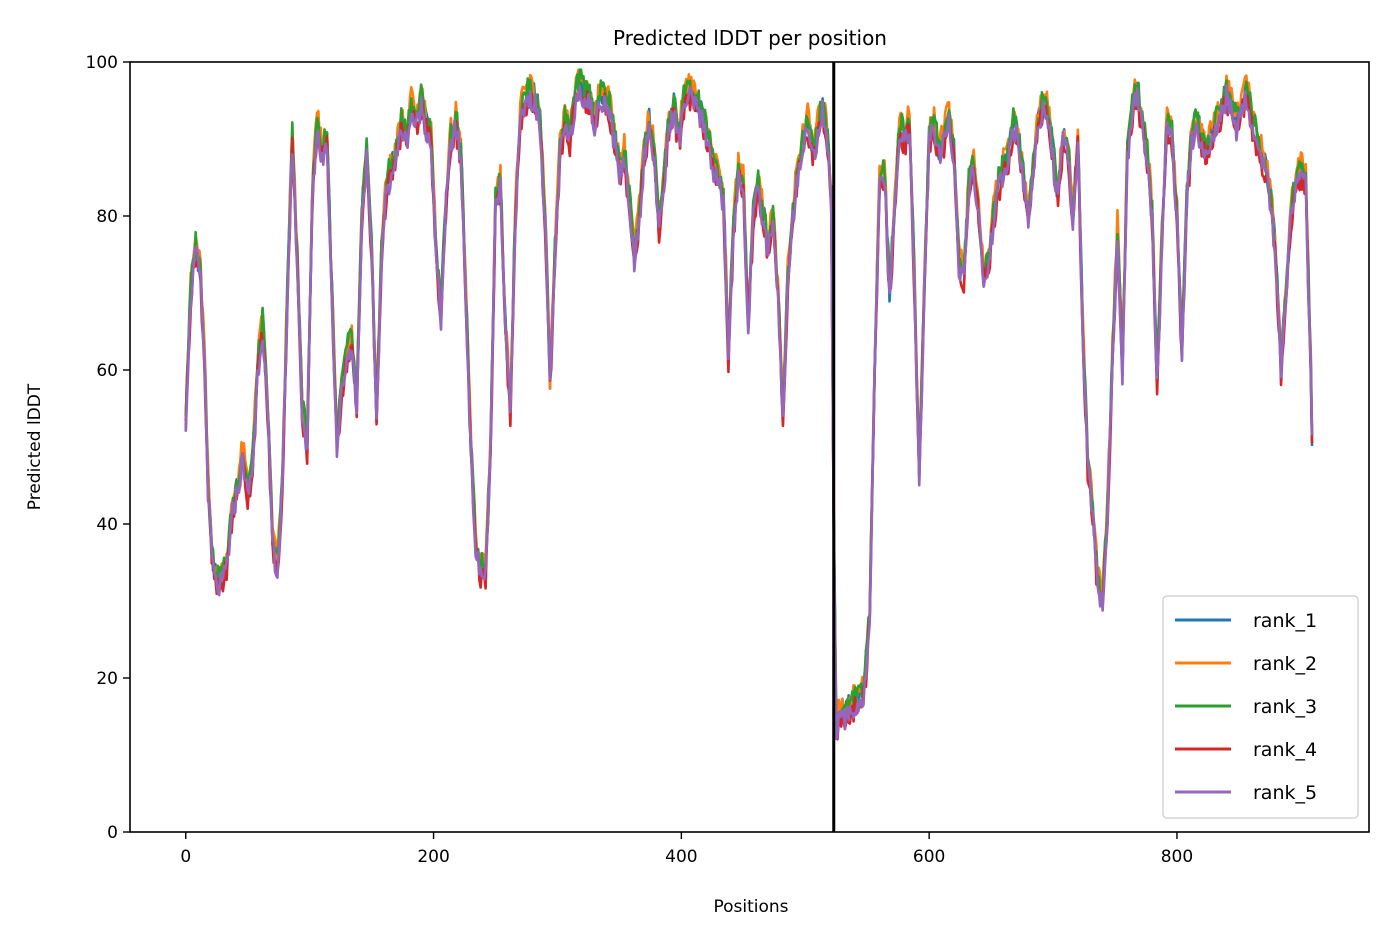 The width and height of the screenshot is (1391, 939). I want to click on y-tick-label: 60, so click(107, 371).